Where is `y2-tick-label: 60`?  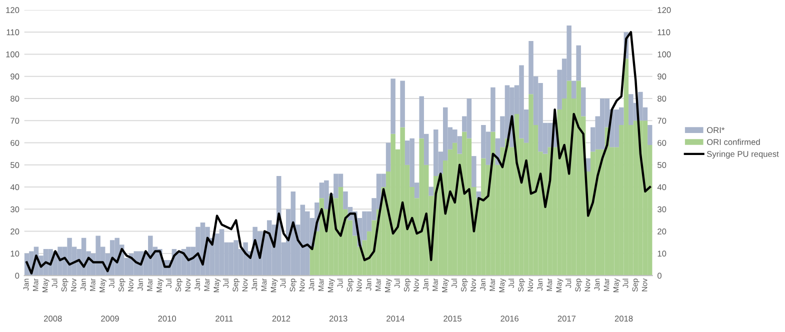 y2-tick-label: 60 is located at coordinates (662, 143).